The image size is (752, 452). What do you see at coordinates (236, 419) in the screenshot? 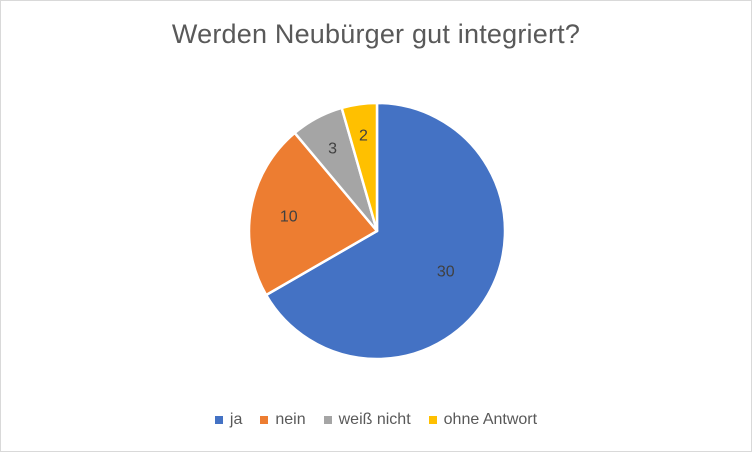
I see `legend-label: ja` at bounding box center [236, 419].